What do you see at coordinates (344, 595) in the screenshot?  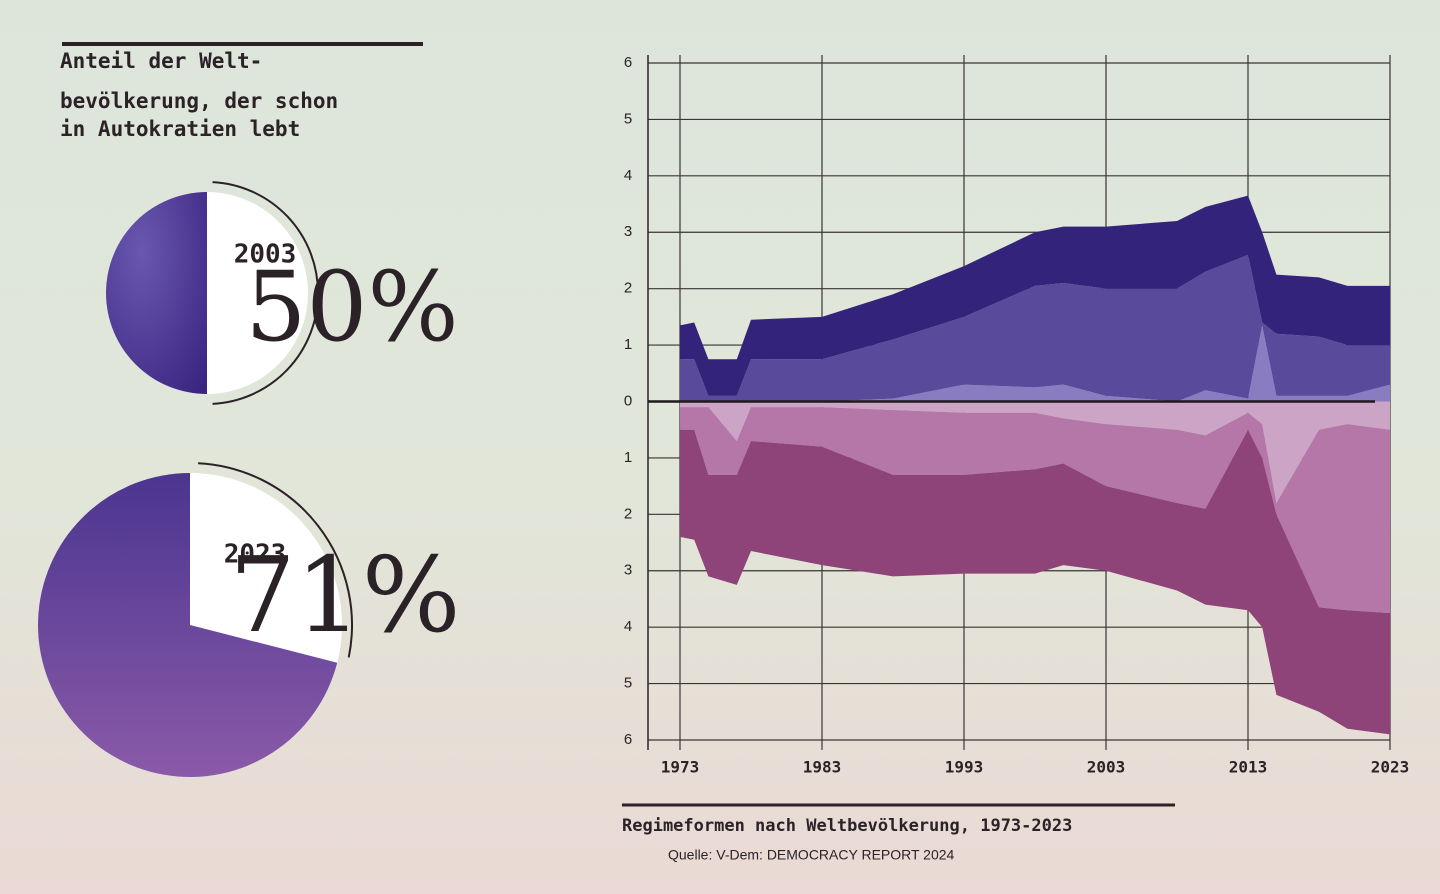 I see `pie-value: 71%` at bounding box center [344, 595].